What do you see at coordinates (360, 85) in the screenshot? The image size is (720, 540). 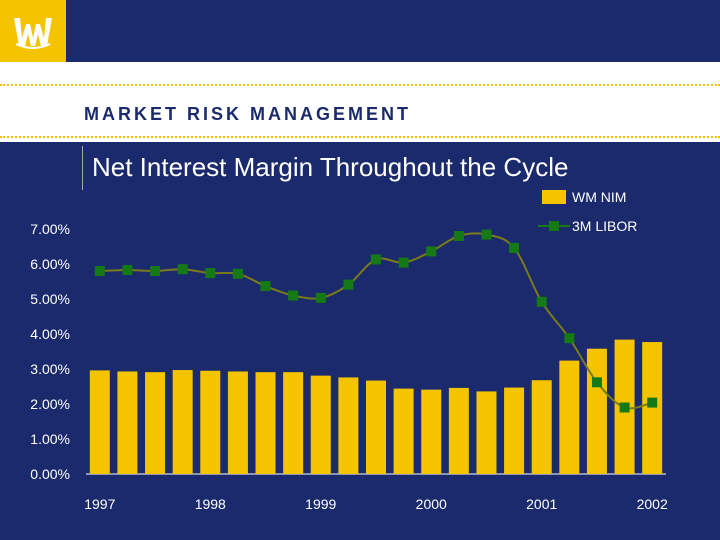 I see `banner-top-rule` at bounding box center [360, 85].